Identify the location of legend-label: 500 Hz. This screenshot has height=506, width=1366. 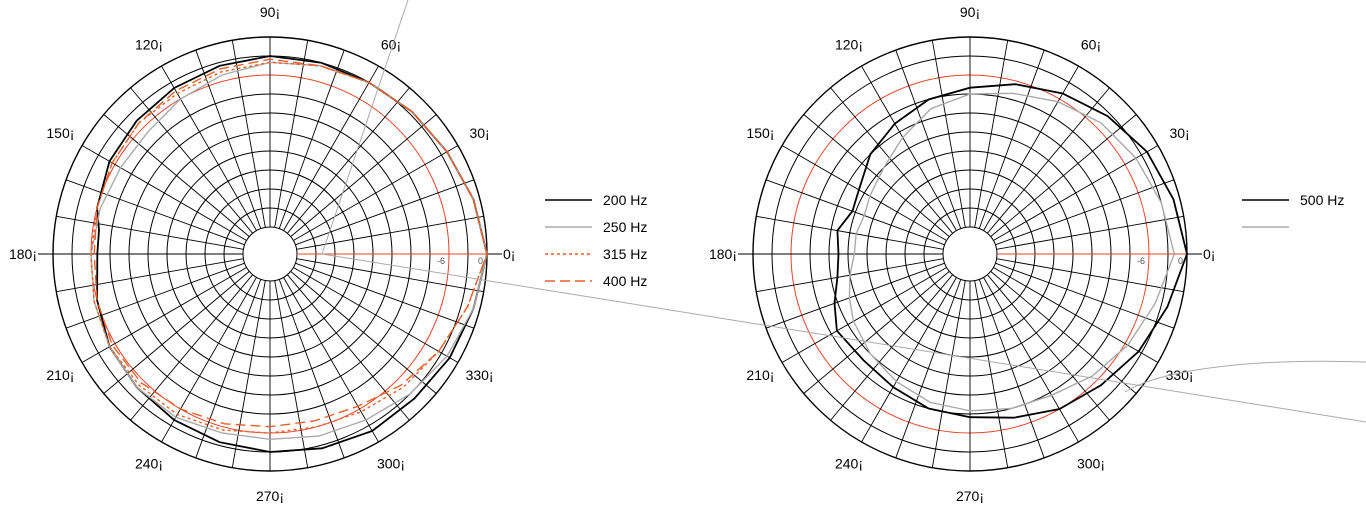
(1322, 200).